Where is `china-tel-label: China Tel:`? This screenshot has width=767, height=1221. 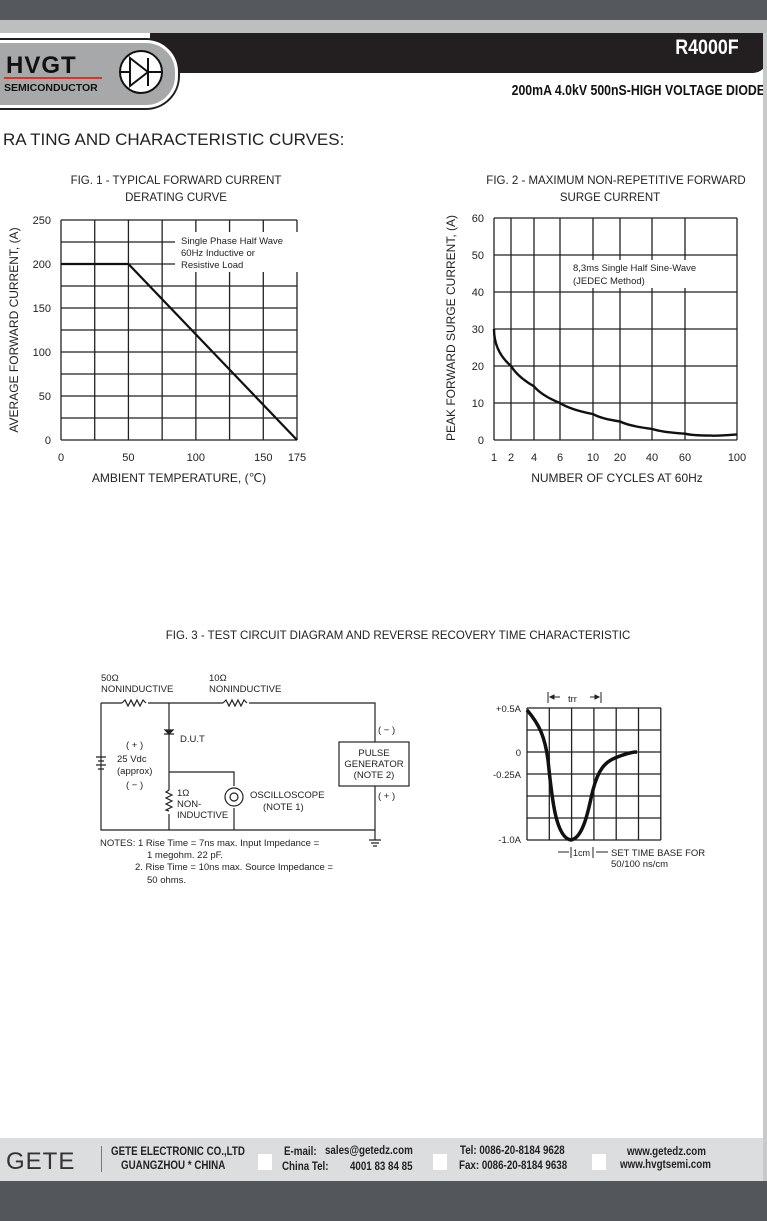 china-tel-label: China Tel: is located at coordinates (305, 1167).